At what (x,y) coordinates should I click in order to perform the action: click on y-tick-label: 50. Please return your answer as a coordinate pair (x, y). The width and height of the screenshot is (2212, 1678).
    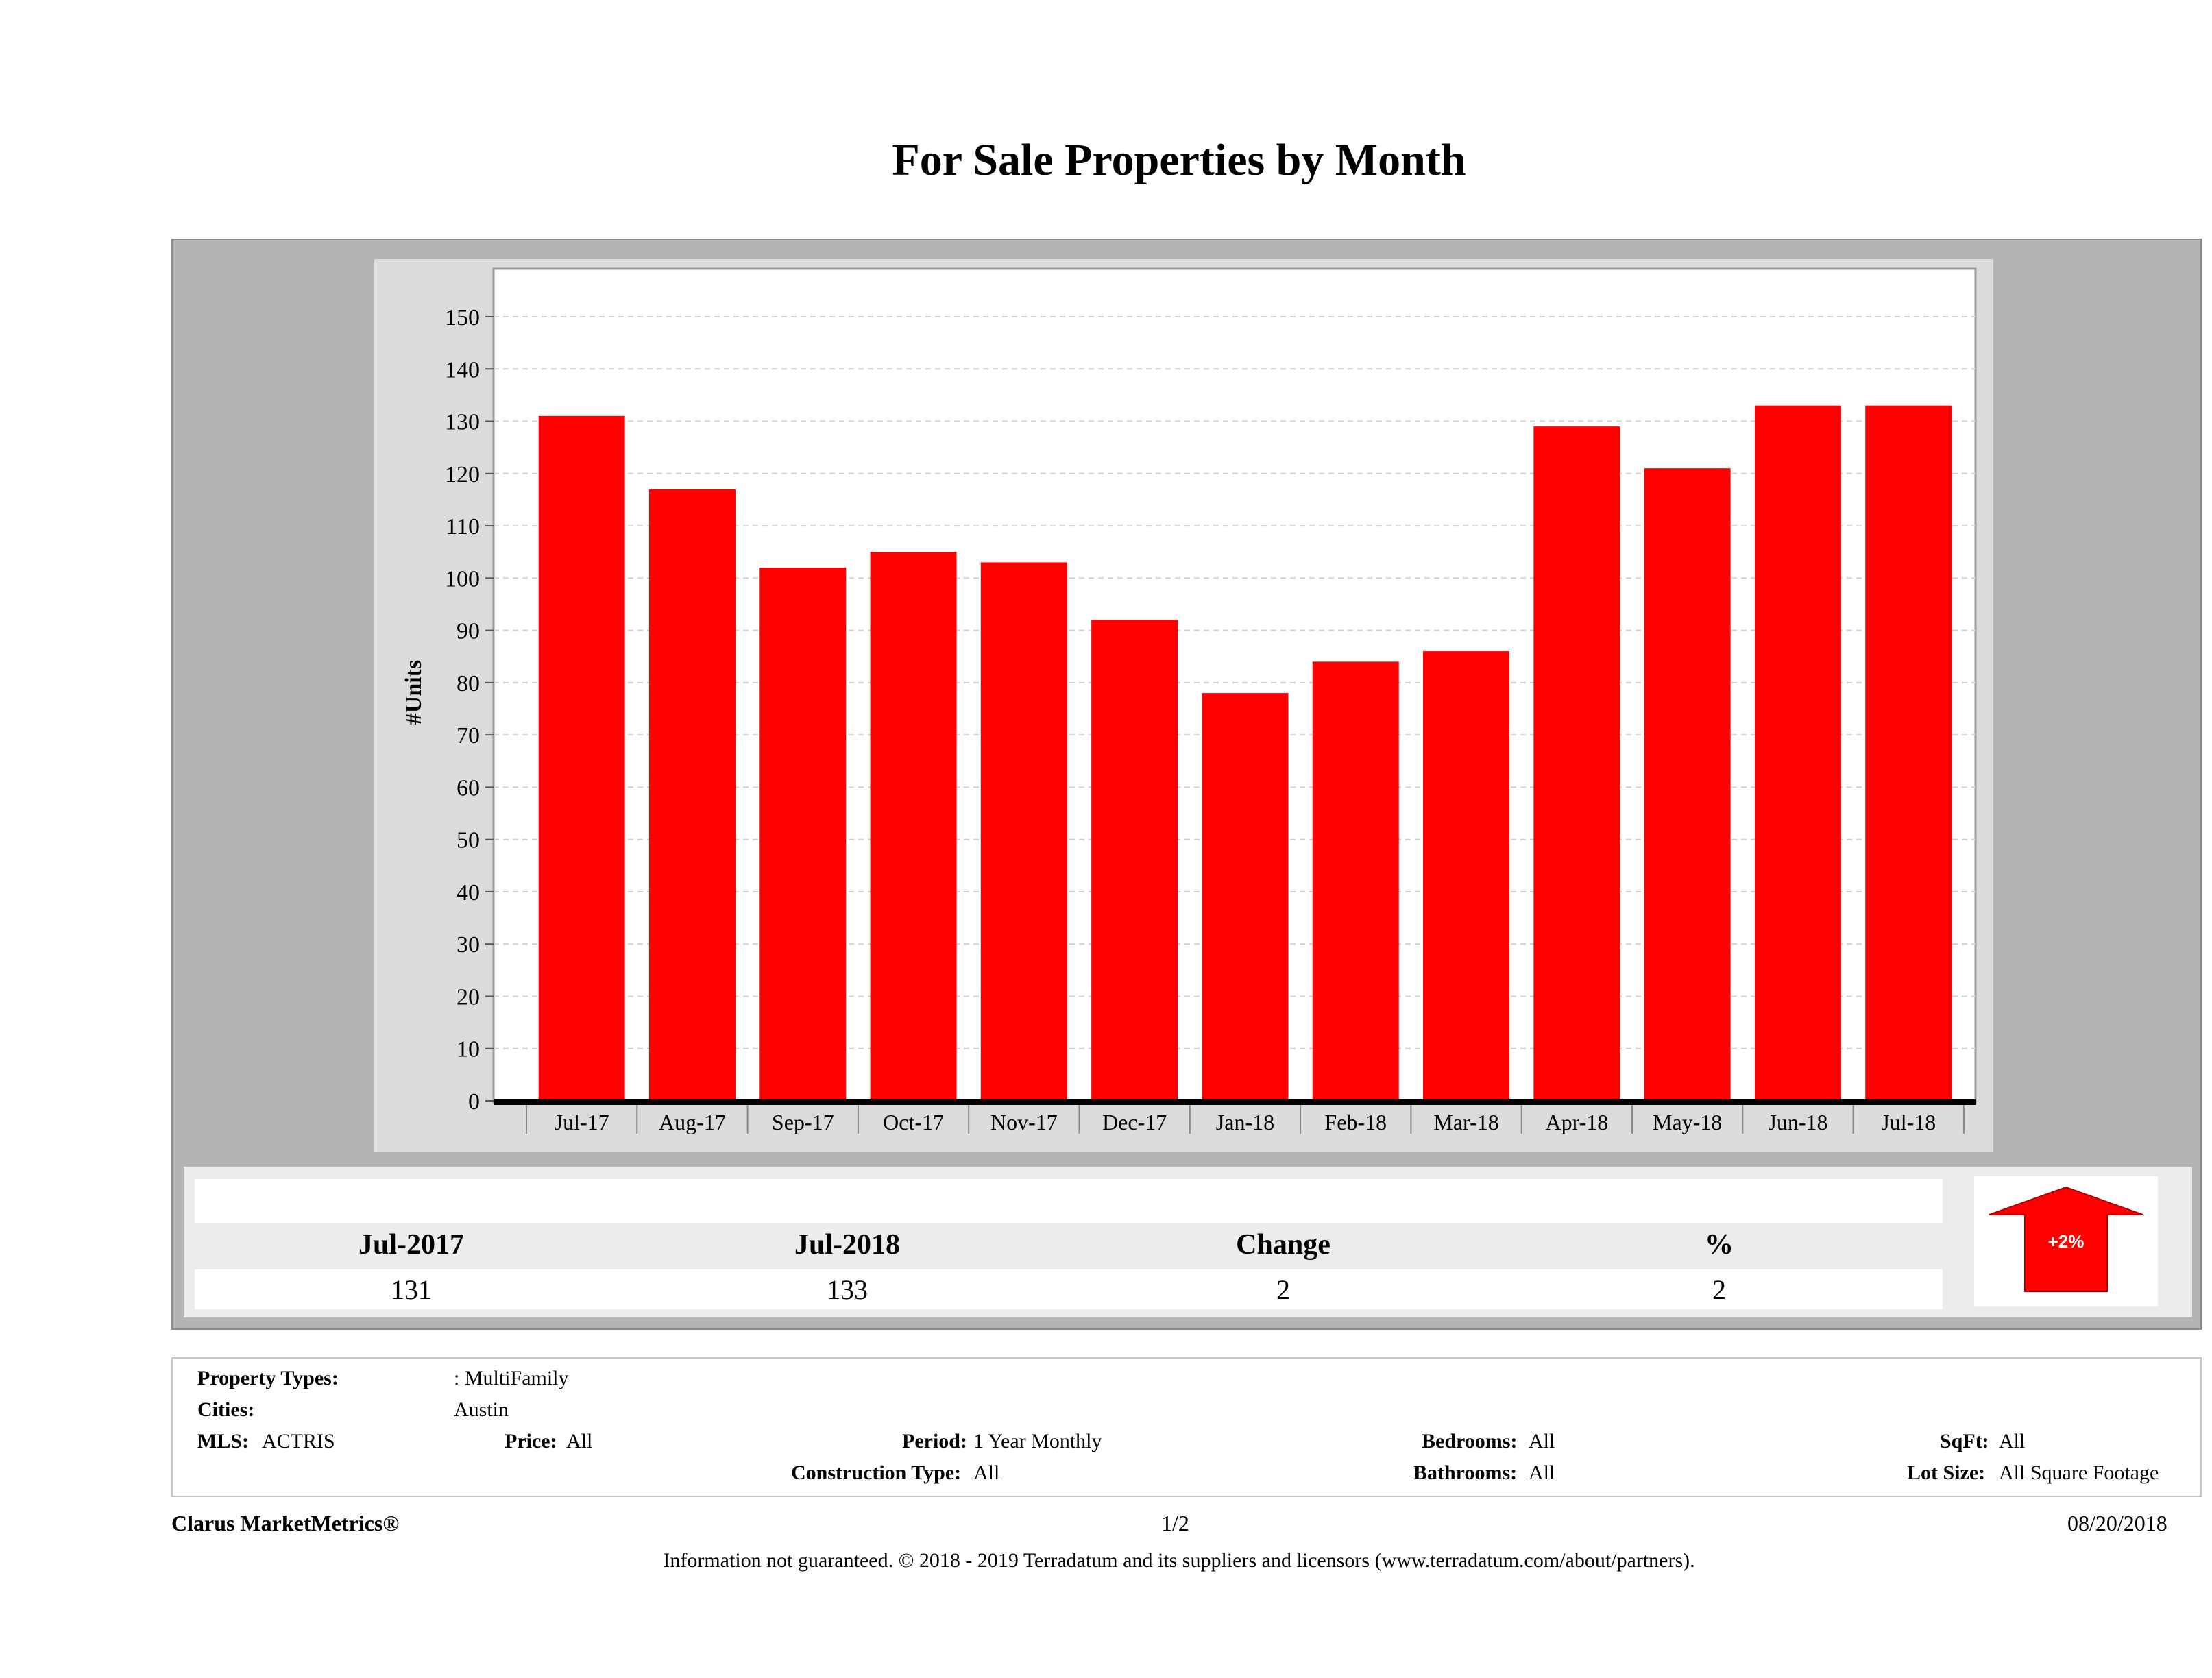
    Looking at the image, I should click on (469, 840).